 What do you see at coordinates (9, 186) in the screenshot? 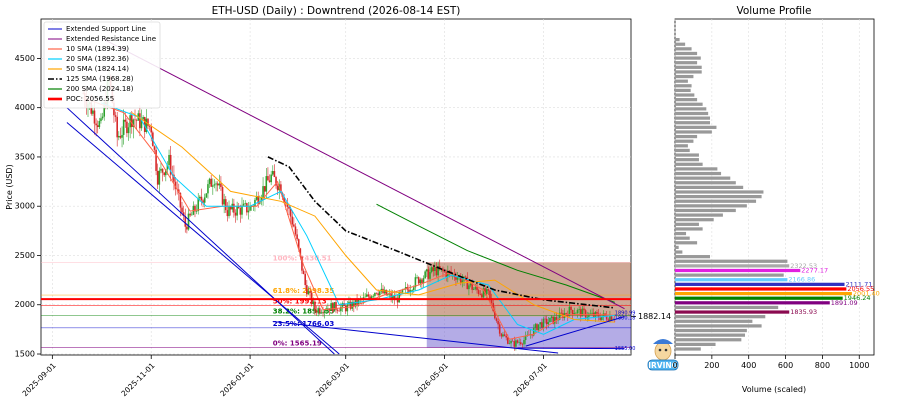
I see `price-y-axis-label: Price (USD)` at bounding box center [9, 186].